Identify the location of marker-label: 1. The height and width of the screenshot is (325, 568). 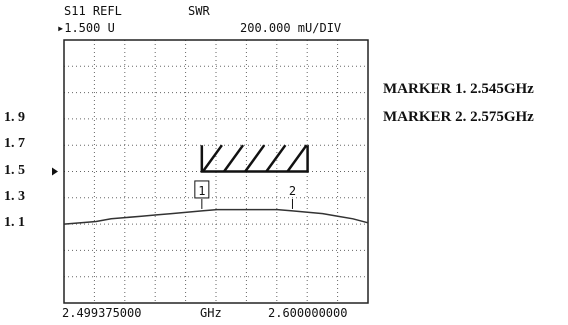
(201, 191).